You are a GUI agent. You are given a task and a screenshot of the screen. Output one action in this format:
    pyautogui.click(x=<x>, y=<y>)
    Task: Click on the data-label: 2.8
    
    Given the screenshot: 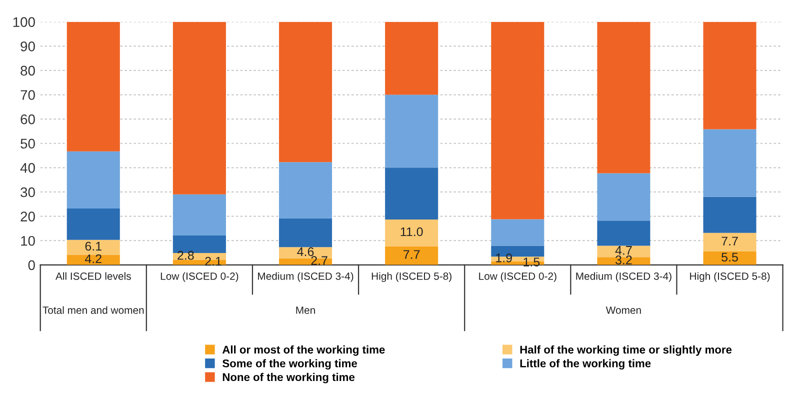 What is the action you would take?
    pyautogui.click(x=186, y=255)
    